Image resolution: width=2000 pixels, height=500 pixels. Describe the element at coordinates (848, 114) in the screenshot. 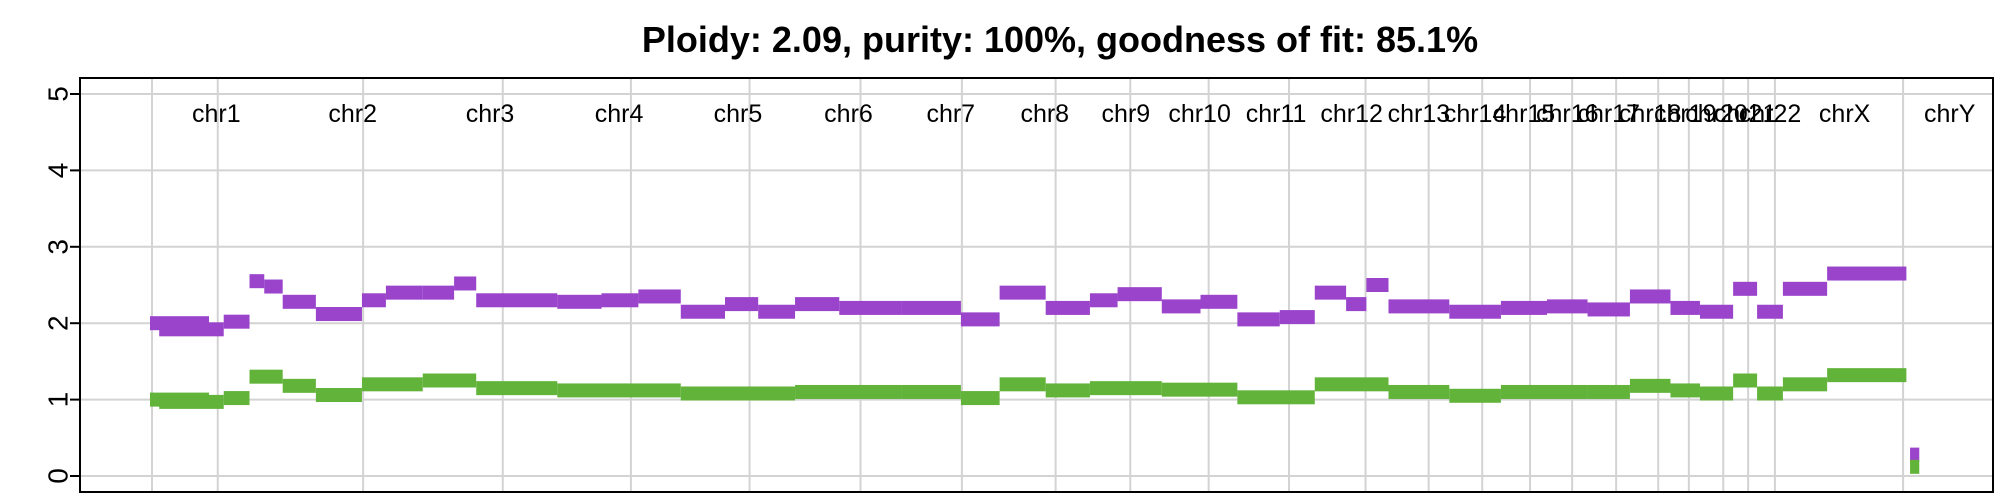

I see `chr-label-chr6: chr6` at that location.